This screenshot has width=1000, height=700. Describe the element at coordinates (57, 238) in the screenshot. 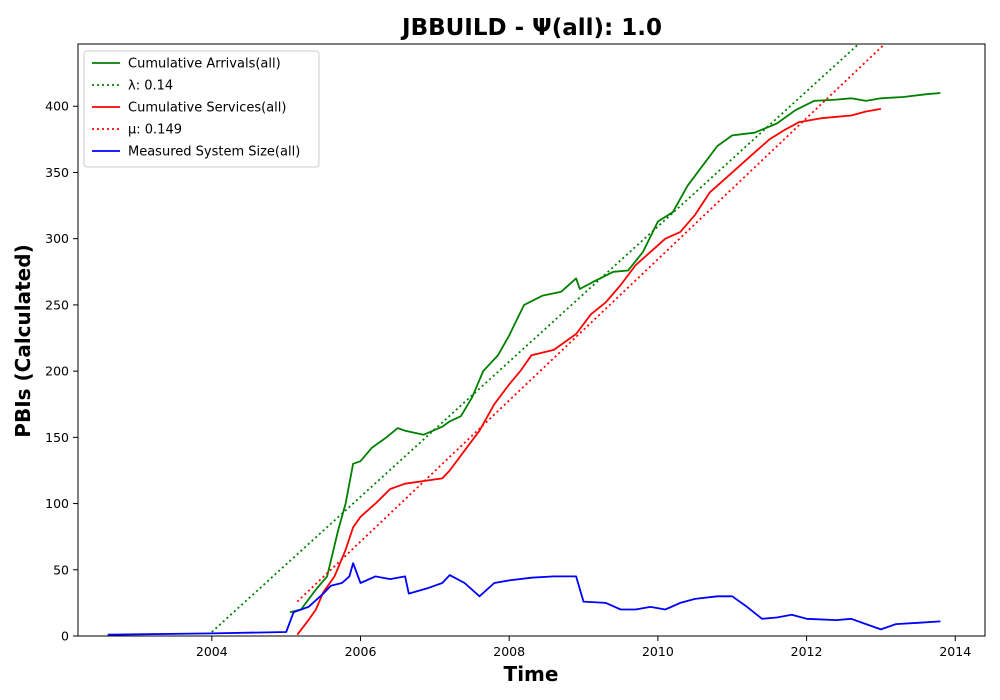

I see `y-tick-label: 300` at that location.